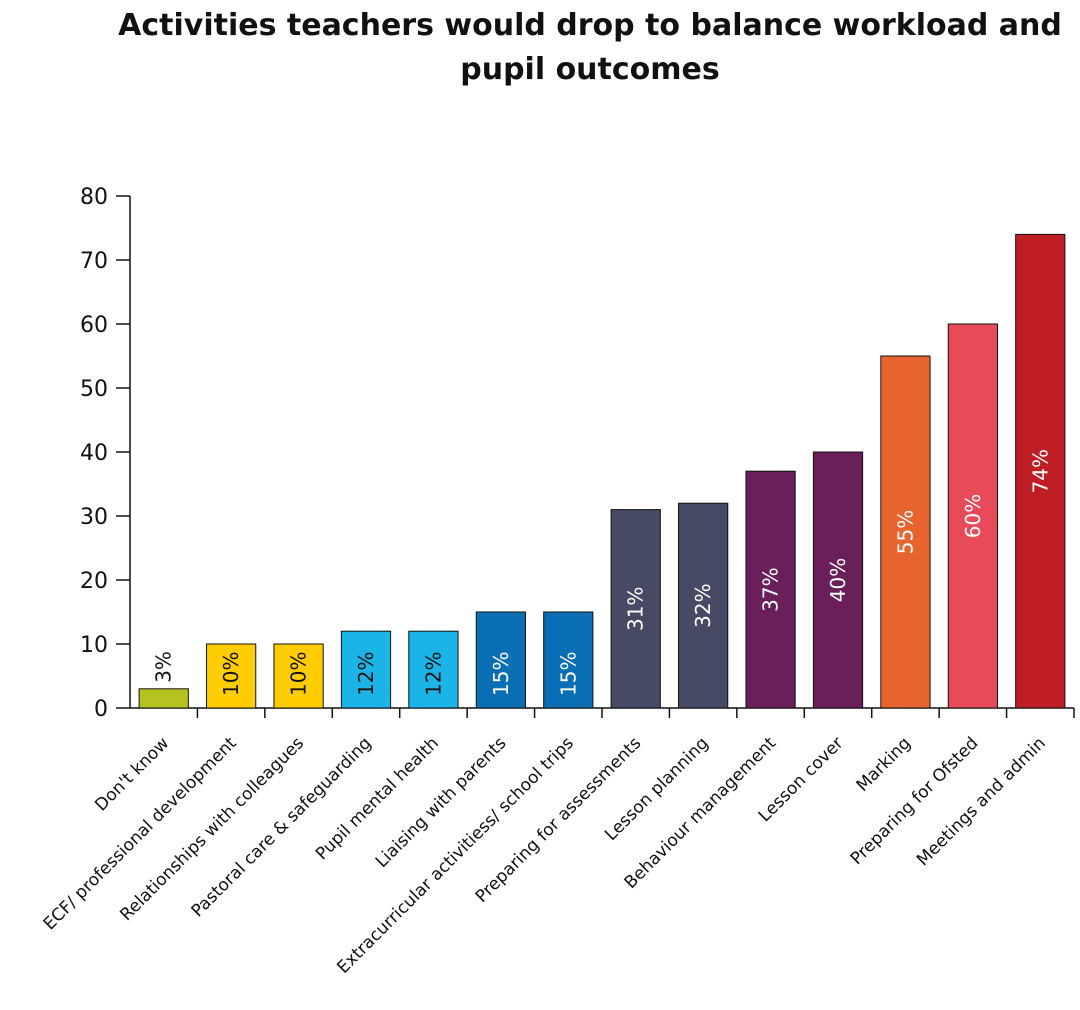  I want to click on bar-data-label: 37%, so click(771, 589).